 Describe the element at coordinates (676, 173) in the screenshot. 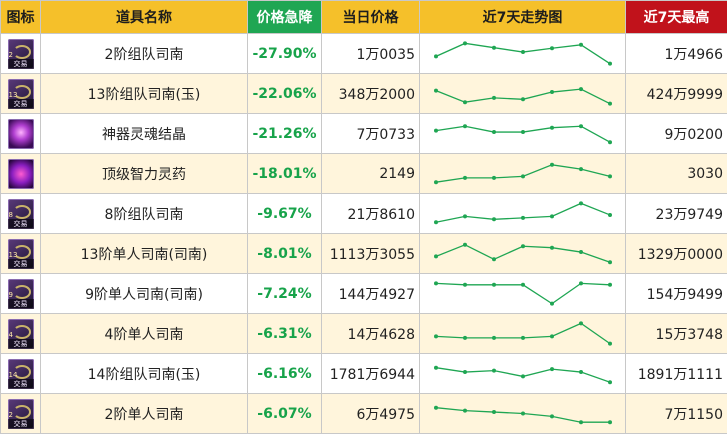

I see `max-7day-price: 3030` at that location.